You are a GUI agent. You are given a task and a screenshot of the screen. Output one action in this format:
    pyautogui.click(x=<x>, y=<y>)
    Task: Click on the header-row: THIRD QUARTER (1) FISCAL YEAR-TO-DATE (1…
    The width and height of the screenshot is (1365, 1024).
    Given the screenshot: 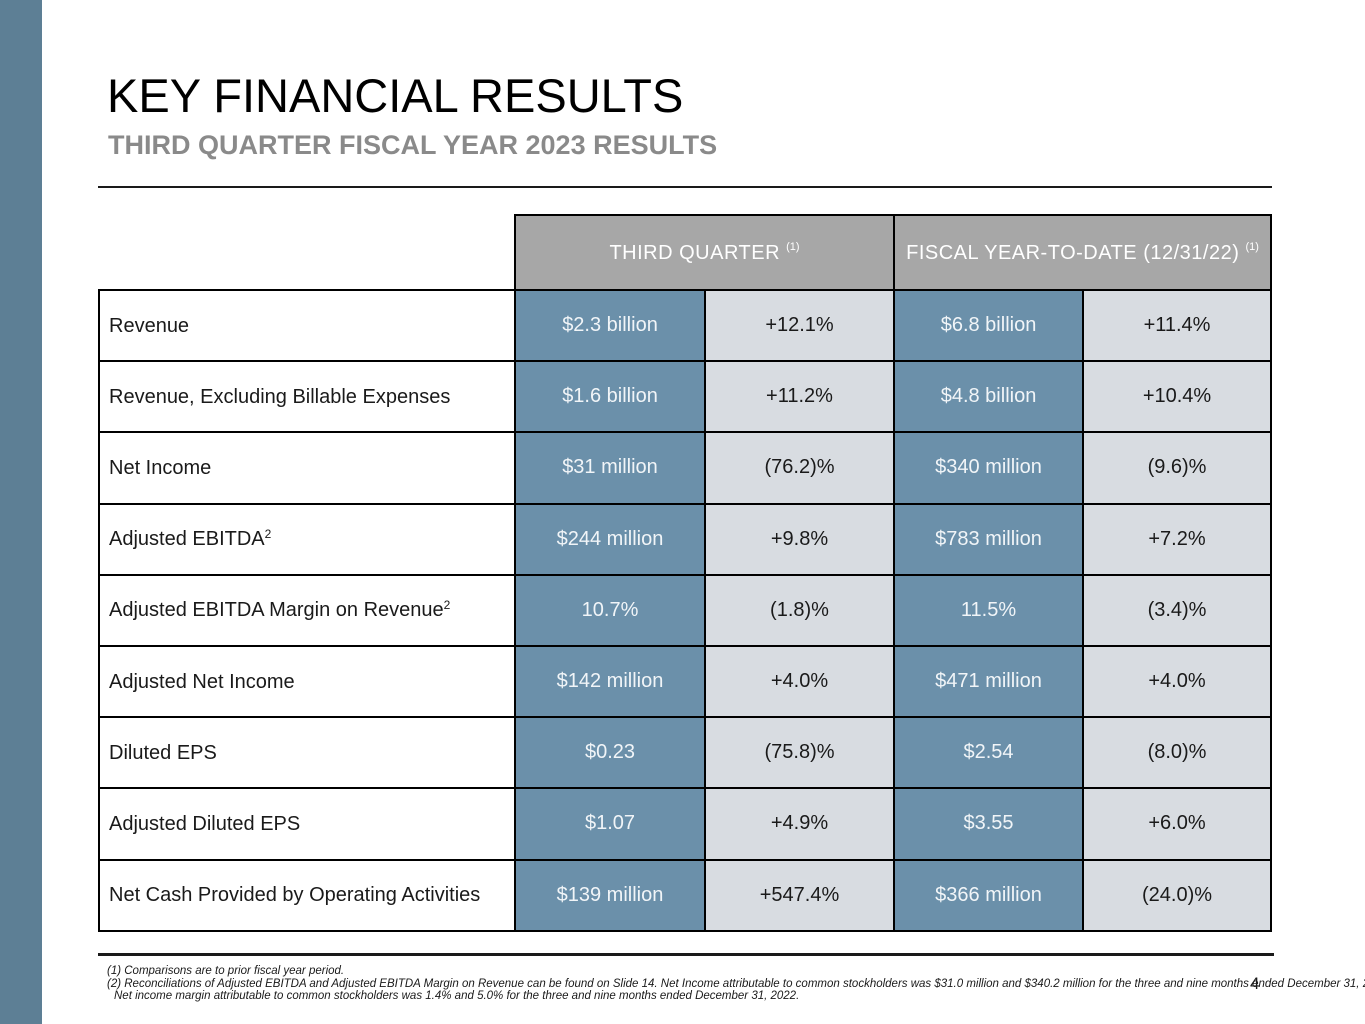 What is the action you would take?
    pyautogui.click(x=686, y=252)
    